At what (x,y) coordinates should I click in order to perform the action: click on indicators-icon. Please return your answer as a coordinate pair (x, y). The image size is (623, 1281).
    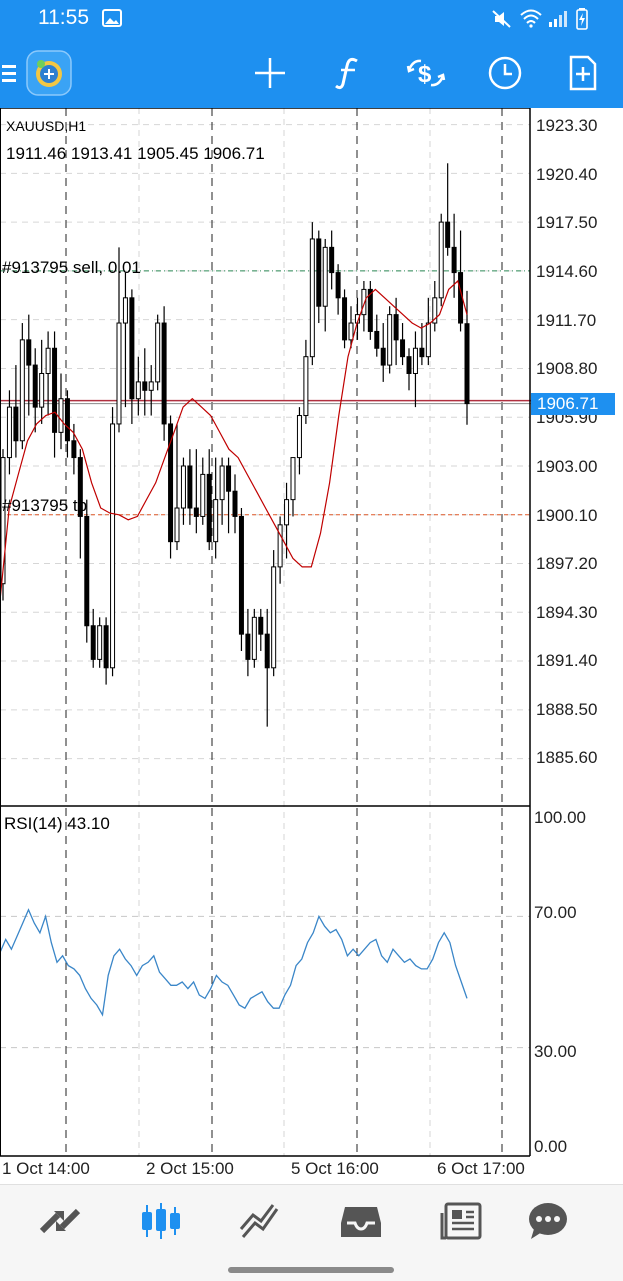
    Looking at the image, I should click on (348, 73).